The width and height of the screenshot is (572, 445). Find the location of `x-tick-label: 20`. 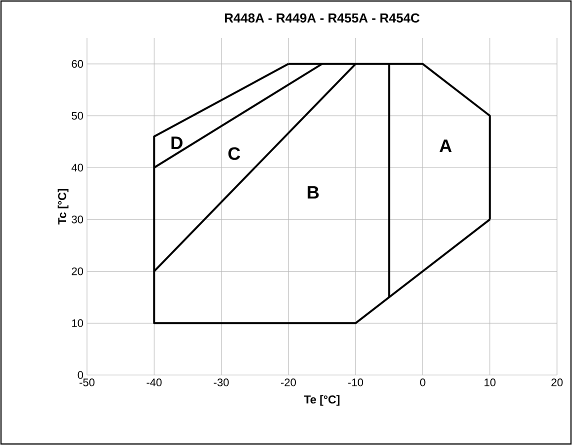

x-tick-label: 20 is located at coordinates (557, 382).